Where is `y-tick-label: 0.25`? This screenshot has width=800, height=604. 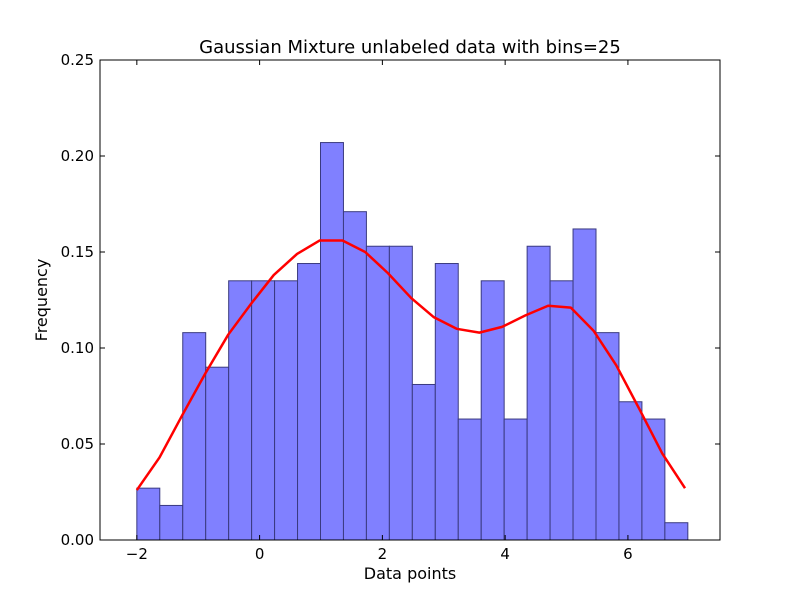 y-tick-label: 0.25 is located at coordinates (77, 60).